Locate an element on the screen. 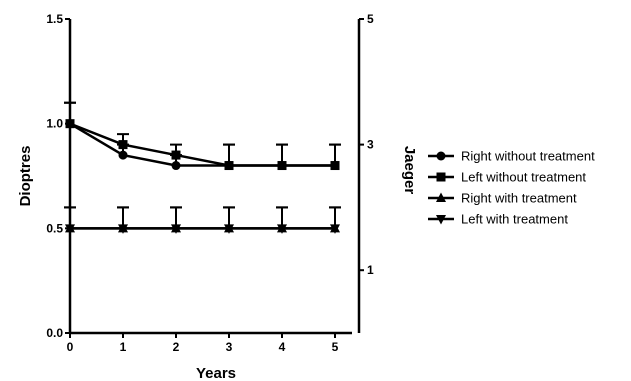 This screenshot has width=631, height=381. legend-label: Right without treatment is located at coordinates (528, 156).